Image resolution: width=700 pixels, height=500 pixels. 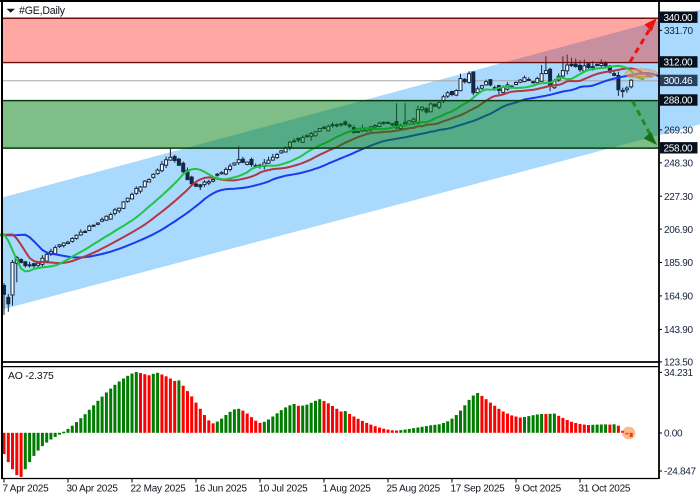 I want to click on svg-text: 288.00, so click(x=679, y=101).